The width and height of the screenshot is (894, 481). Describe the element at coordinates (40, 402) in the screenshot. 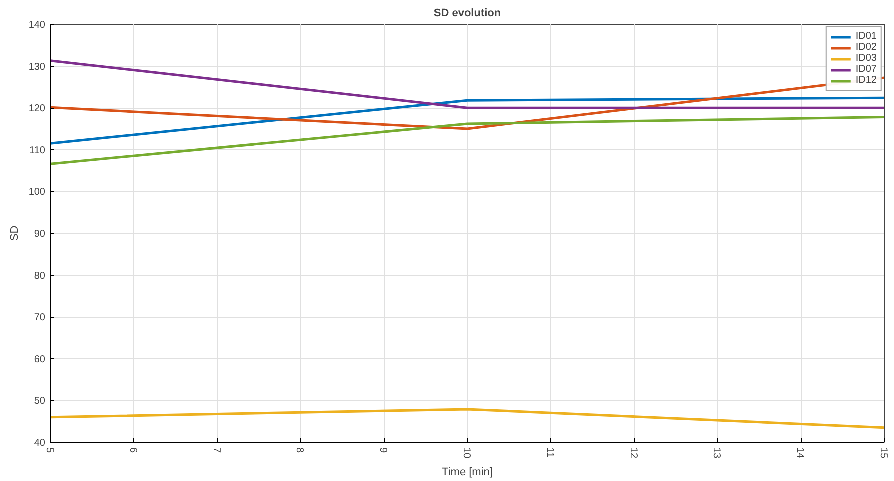

I see `y-tick-label: 50` at that location.